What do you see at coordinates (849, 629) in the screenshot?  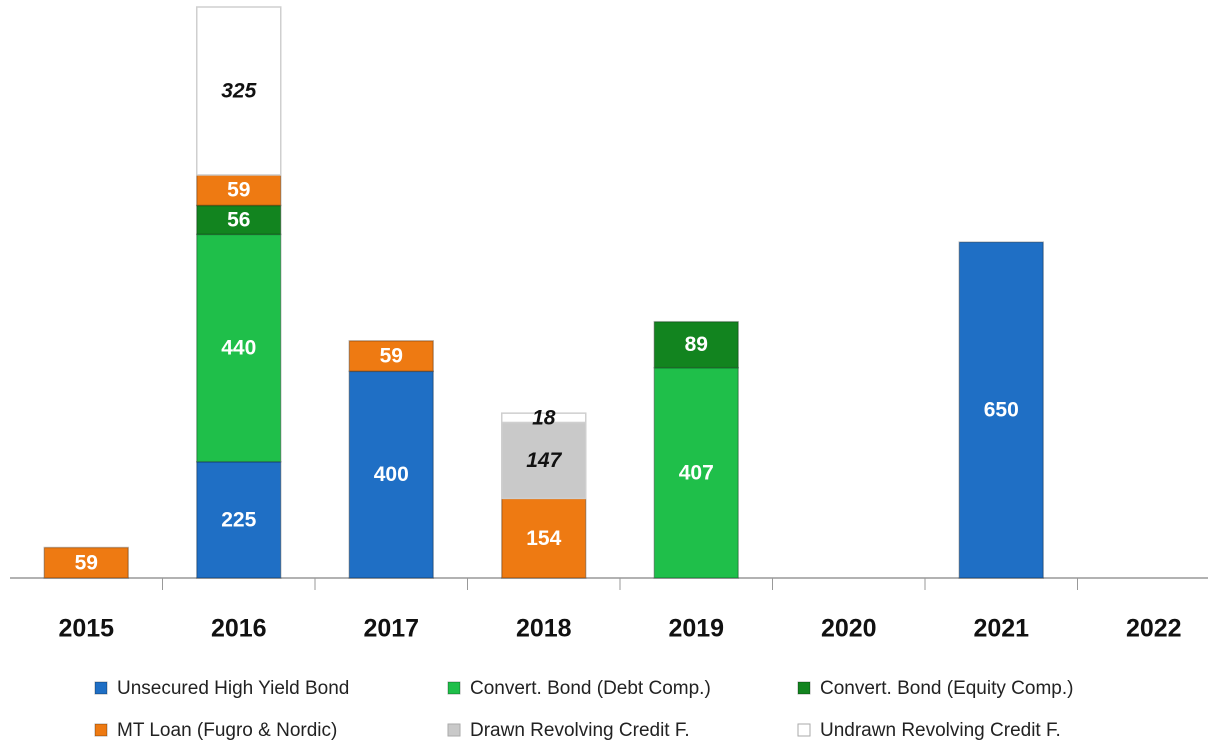 I see `x-tick-label: 2020` at bounding box center [849, 629].